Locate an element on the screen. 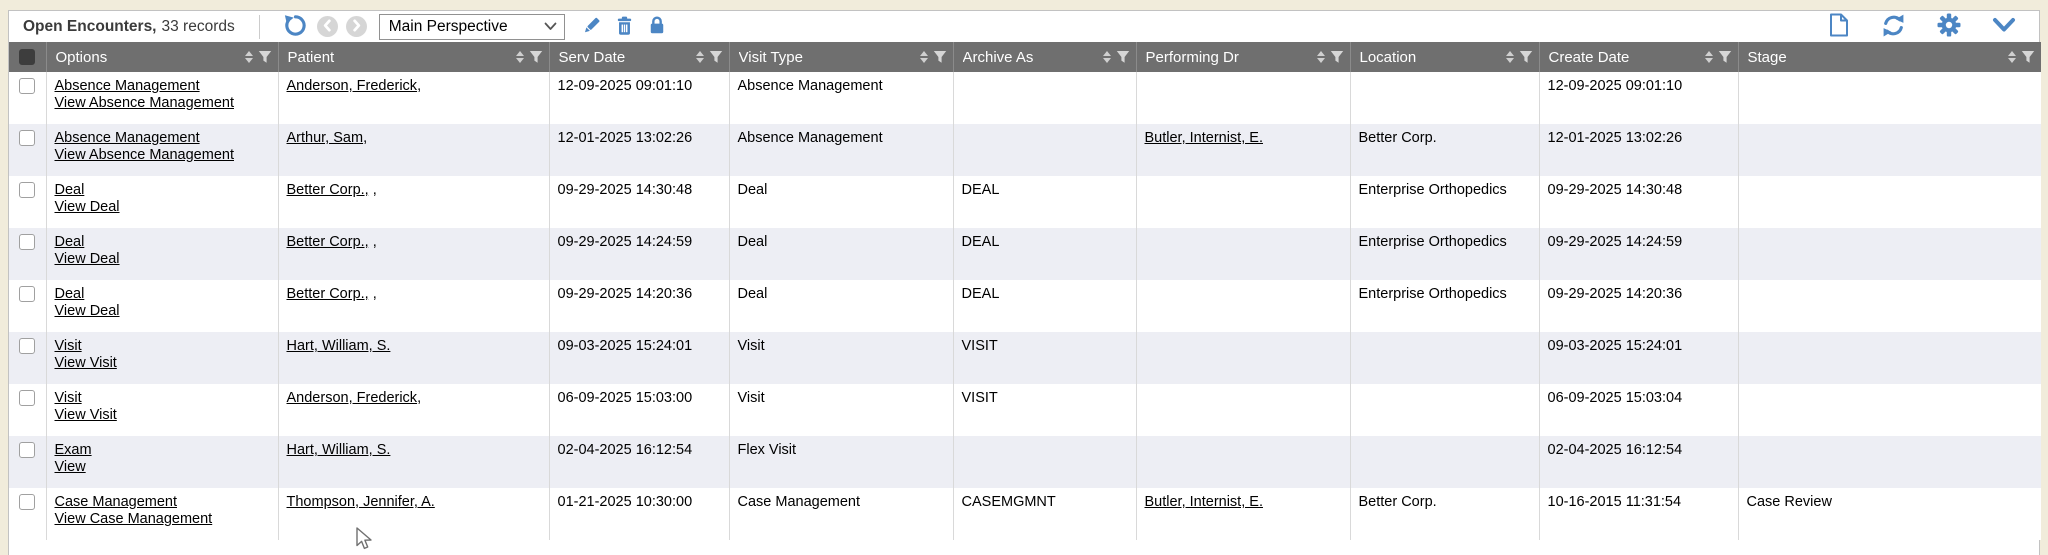 This screenshot has height=555, width=2048. column-header-create_date: Create Date is located at coordinates (1638, 57).